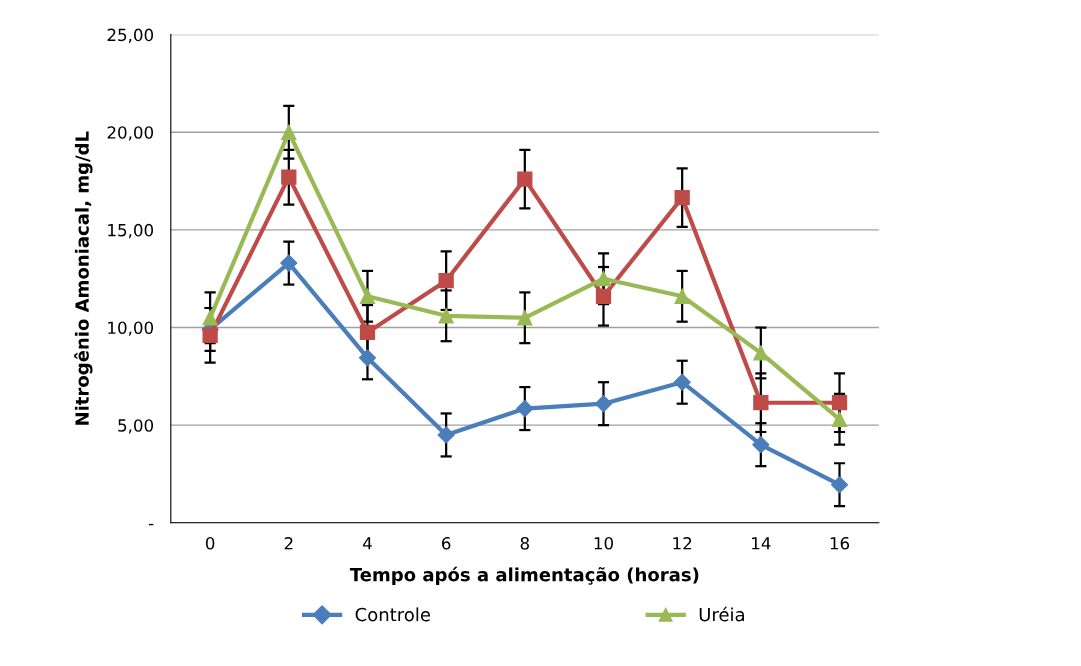  Describe the element at coordinates (392, 614) in the screenshot. I see `legend-label: Controle` at that location.